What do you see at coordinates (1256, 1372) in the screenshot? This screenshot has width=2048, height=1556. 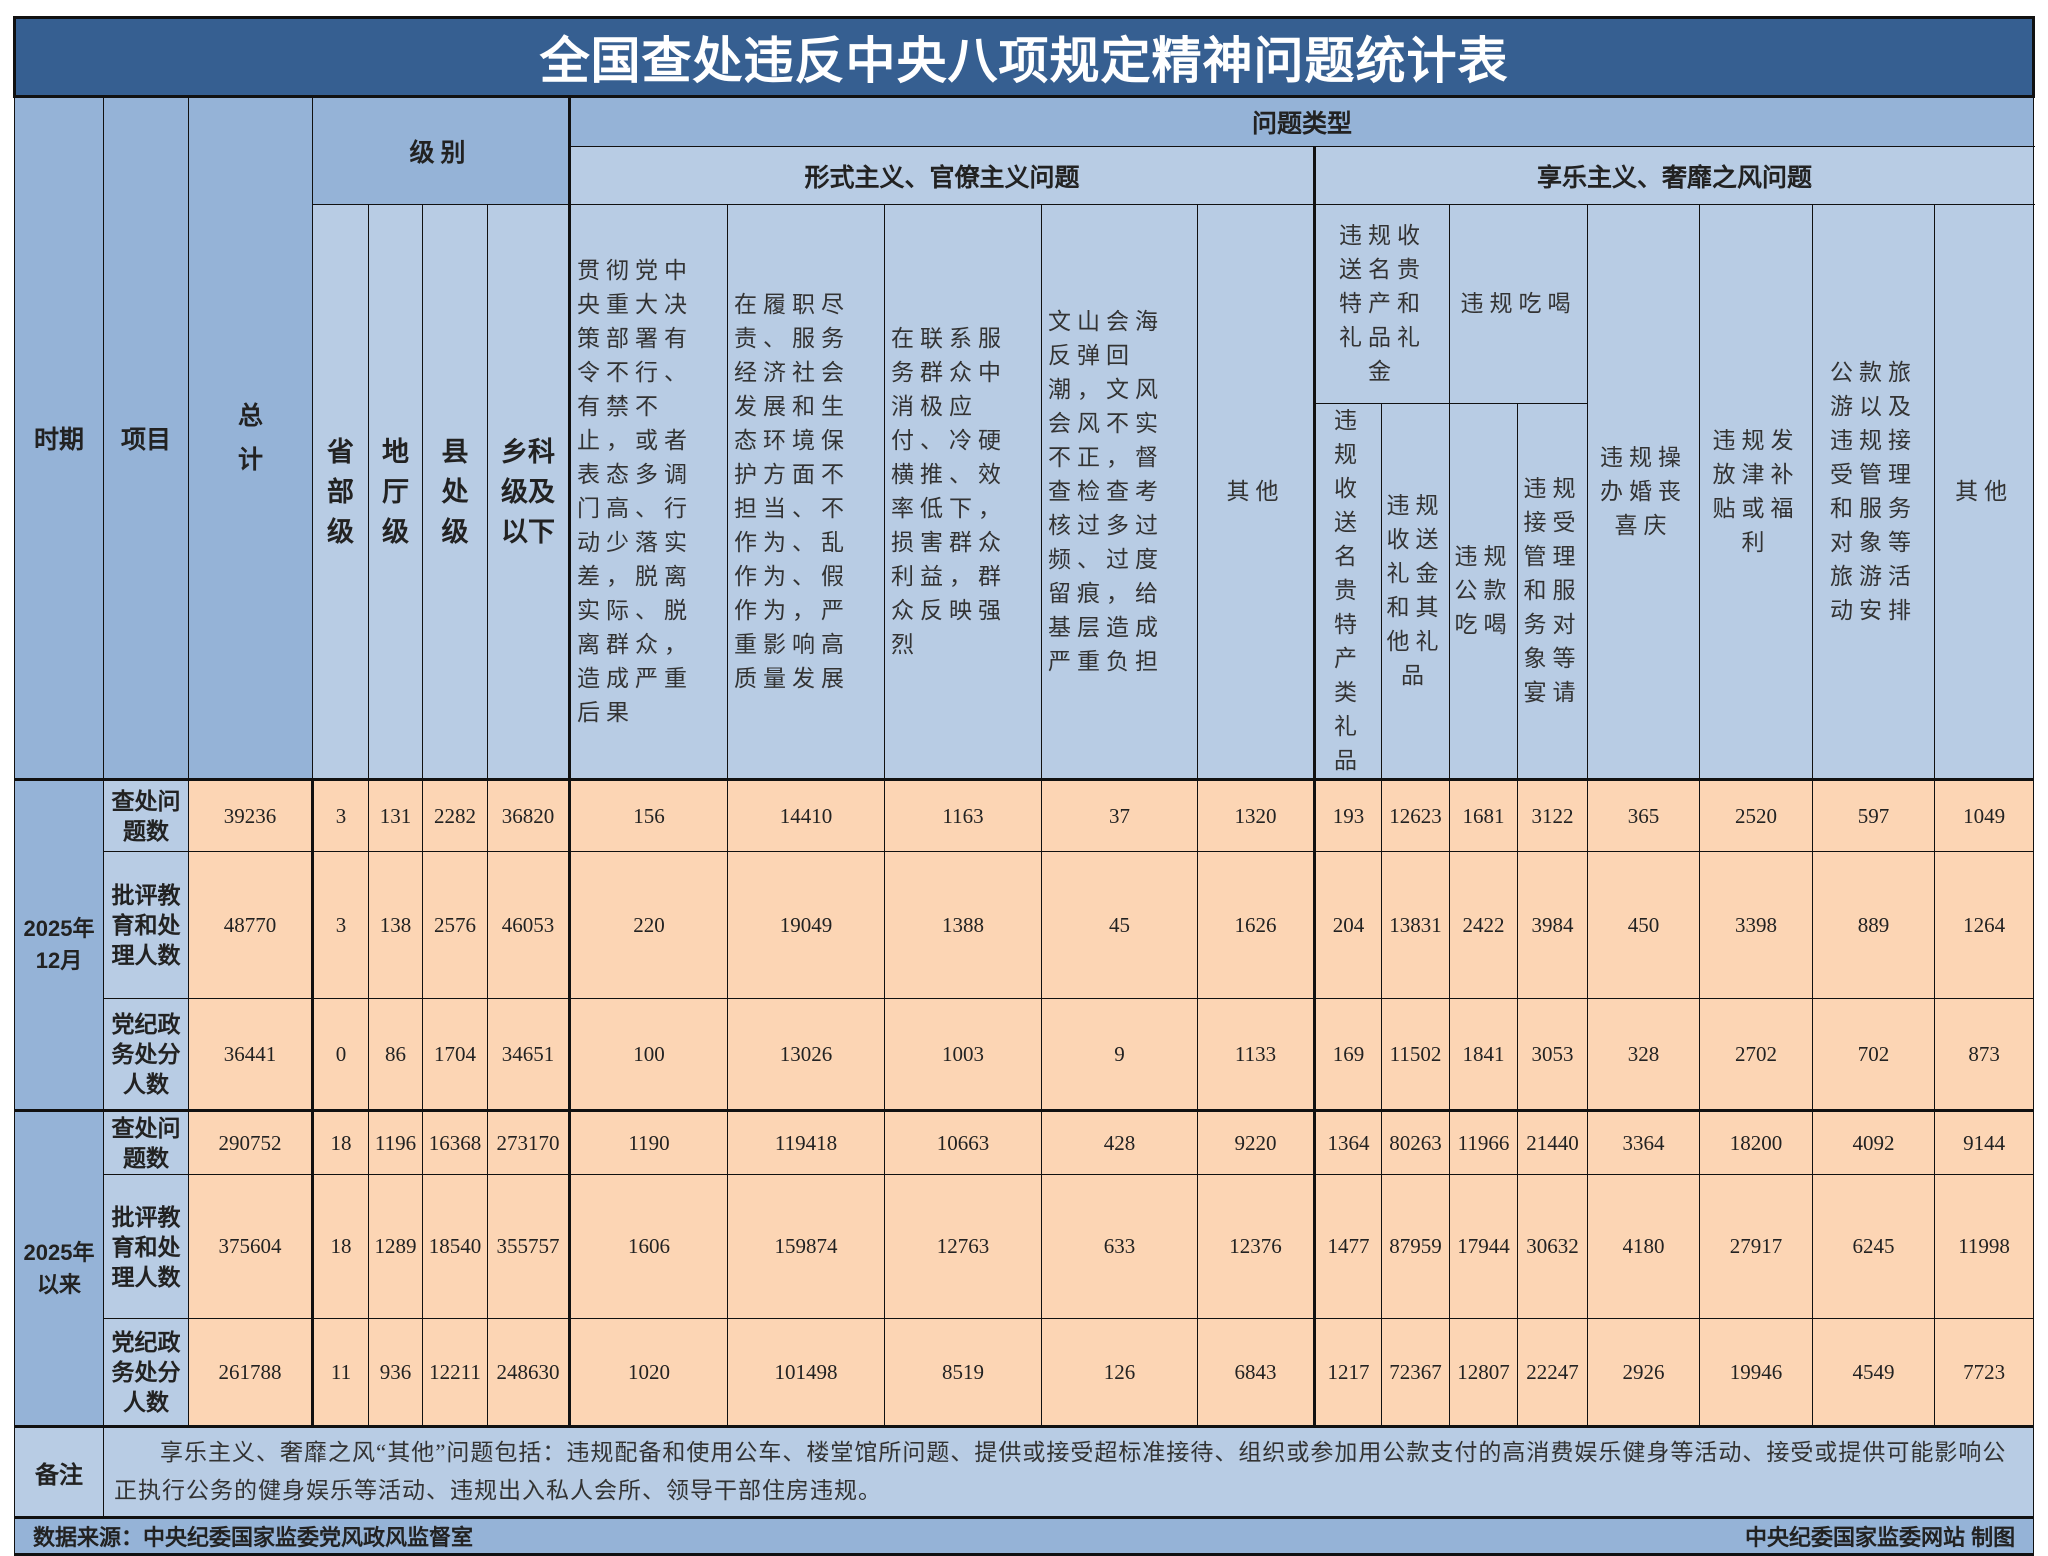 I see `value-cell: 6843` at bounding box center [1256, 1372].